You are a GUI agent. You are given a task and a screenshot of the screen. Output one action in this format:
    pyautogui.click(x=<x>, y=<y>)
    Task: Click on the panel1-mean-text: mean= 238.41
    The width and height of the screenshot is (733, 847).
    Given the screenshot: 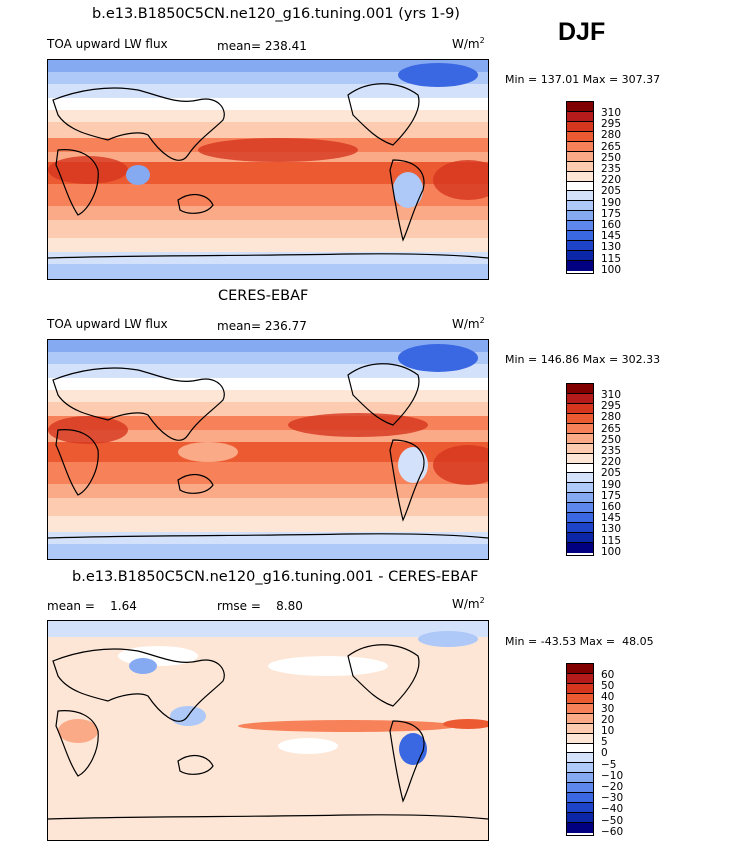 What is the action you would take?
    pyautogui.click(x=262, y=46)
    